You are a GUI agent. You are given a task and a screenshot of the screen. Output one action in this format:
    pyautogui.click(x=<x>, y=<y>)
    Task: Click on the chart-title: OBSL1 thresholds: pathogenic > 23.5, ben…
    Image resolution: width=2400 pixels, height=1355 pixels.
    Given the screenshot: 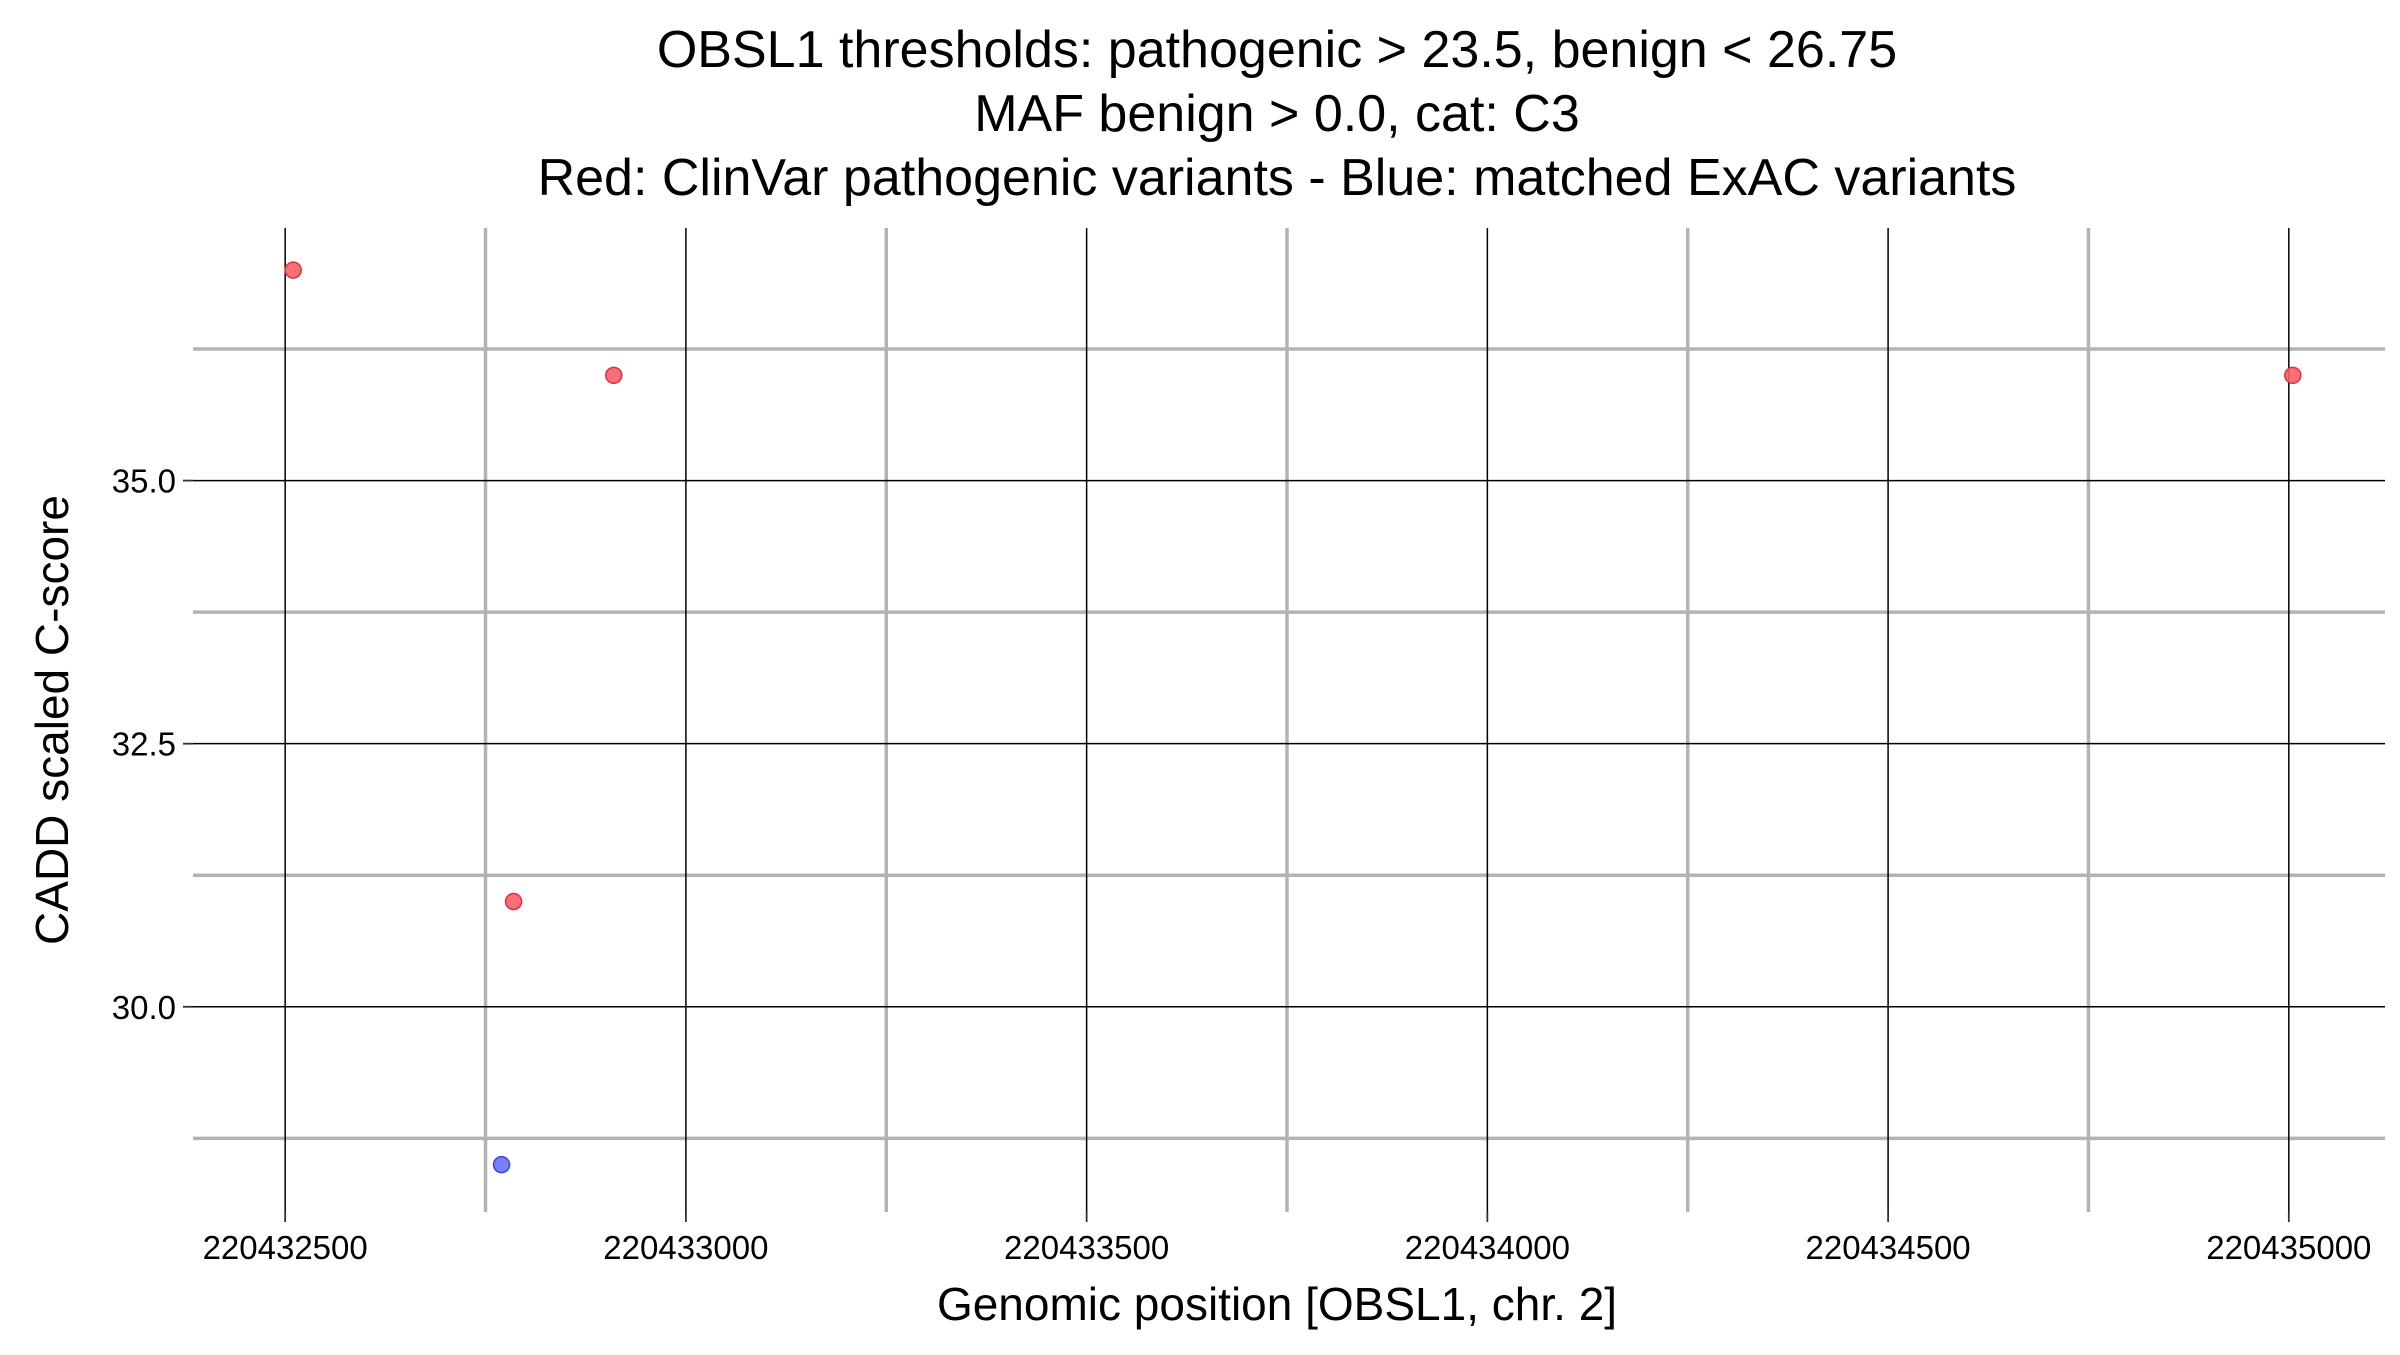 What is the action you would take?
    pyautogui.click(x=1277, y=114)
    